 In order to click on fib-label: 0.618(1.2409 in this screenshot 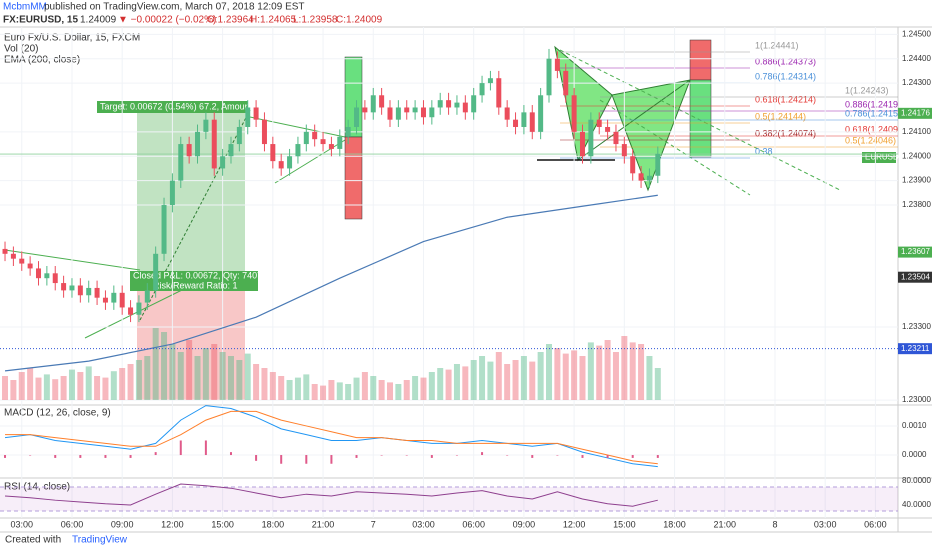, I will do `click(871, 129)`.